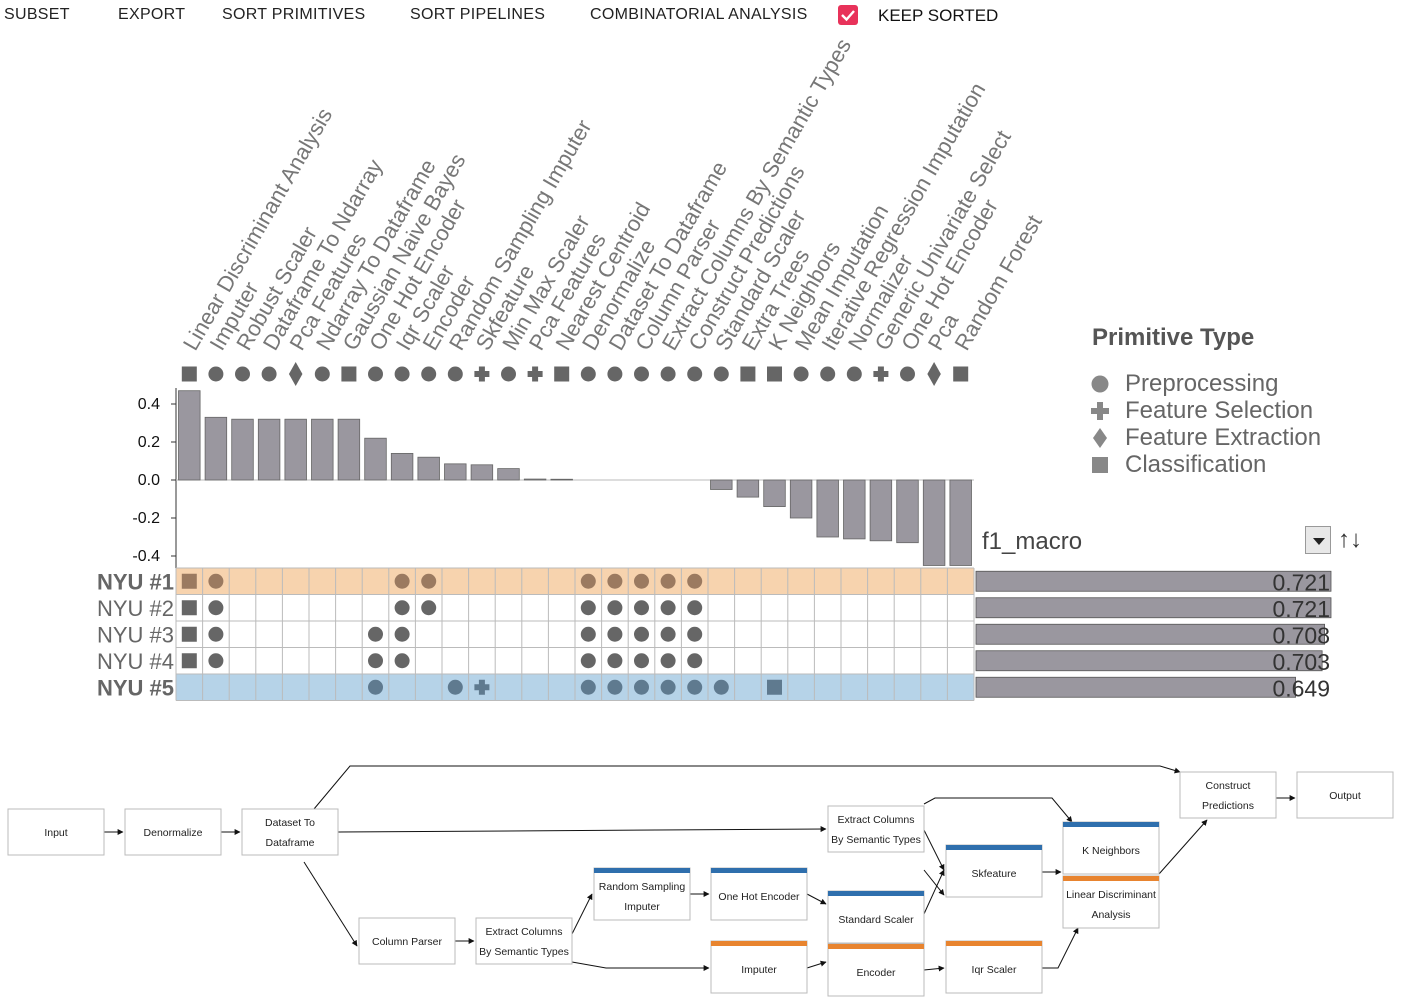 This screenshot has width=1414, height=1008. Describe the element at coordinates (289, 843) in the screenshot. I see `node-label: Dataframe` at that location.